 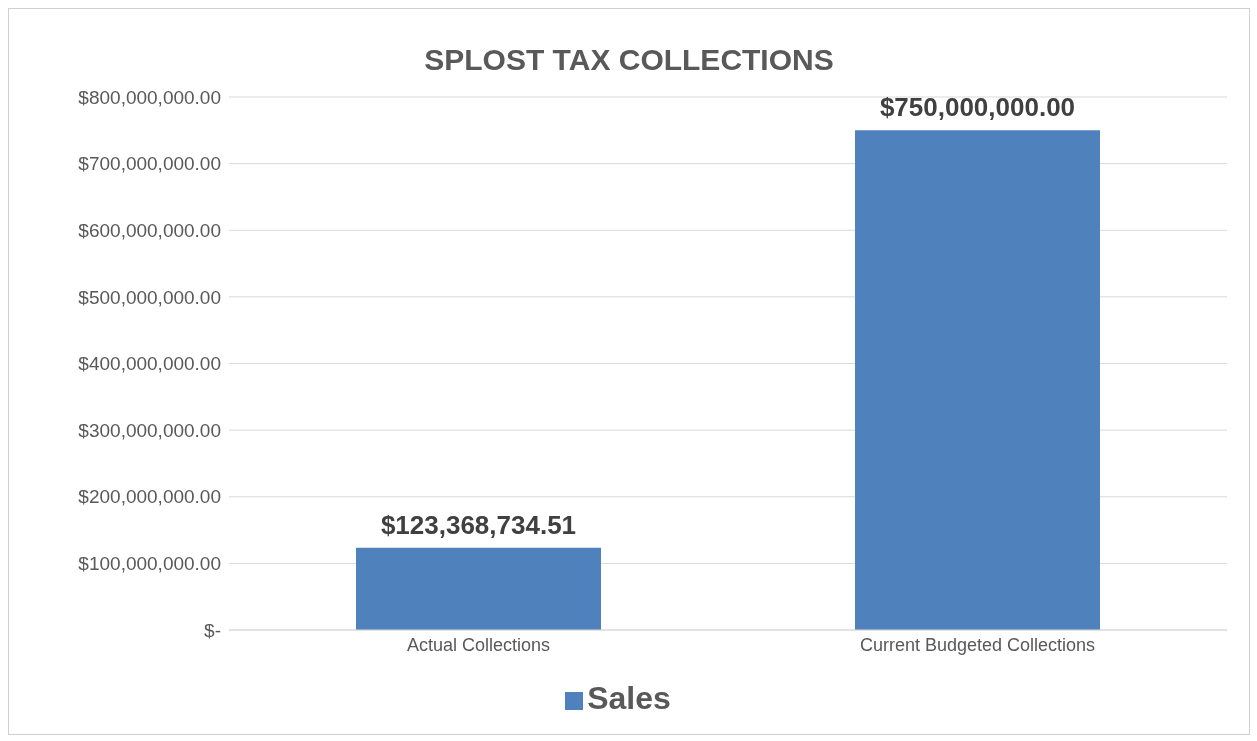 I want to click on y-tick-label: $700,000,000.00, so click(x=149, y=164).